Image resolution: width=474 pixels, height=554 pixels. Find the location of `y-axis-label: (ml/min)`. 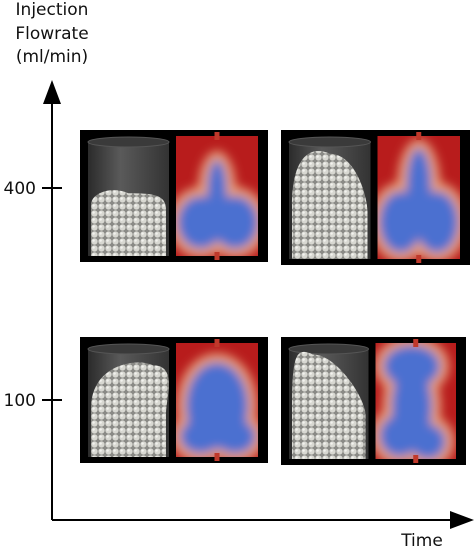

y-axis-label: (ml/min) is located at coordinates (52, 57).